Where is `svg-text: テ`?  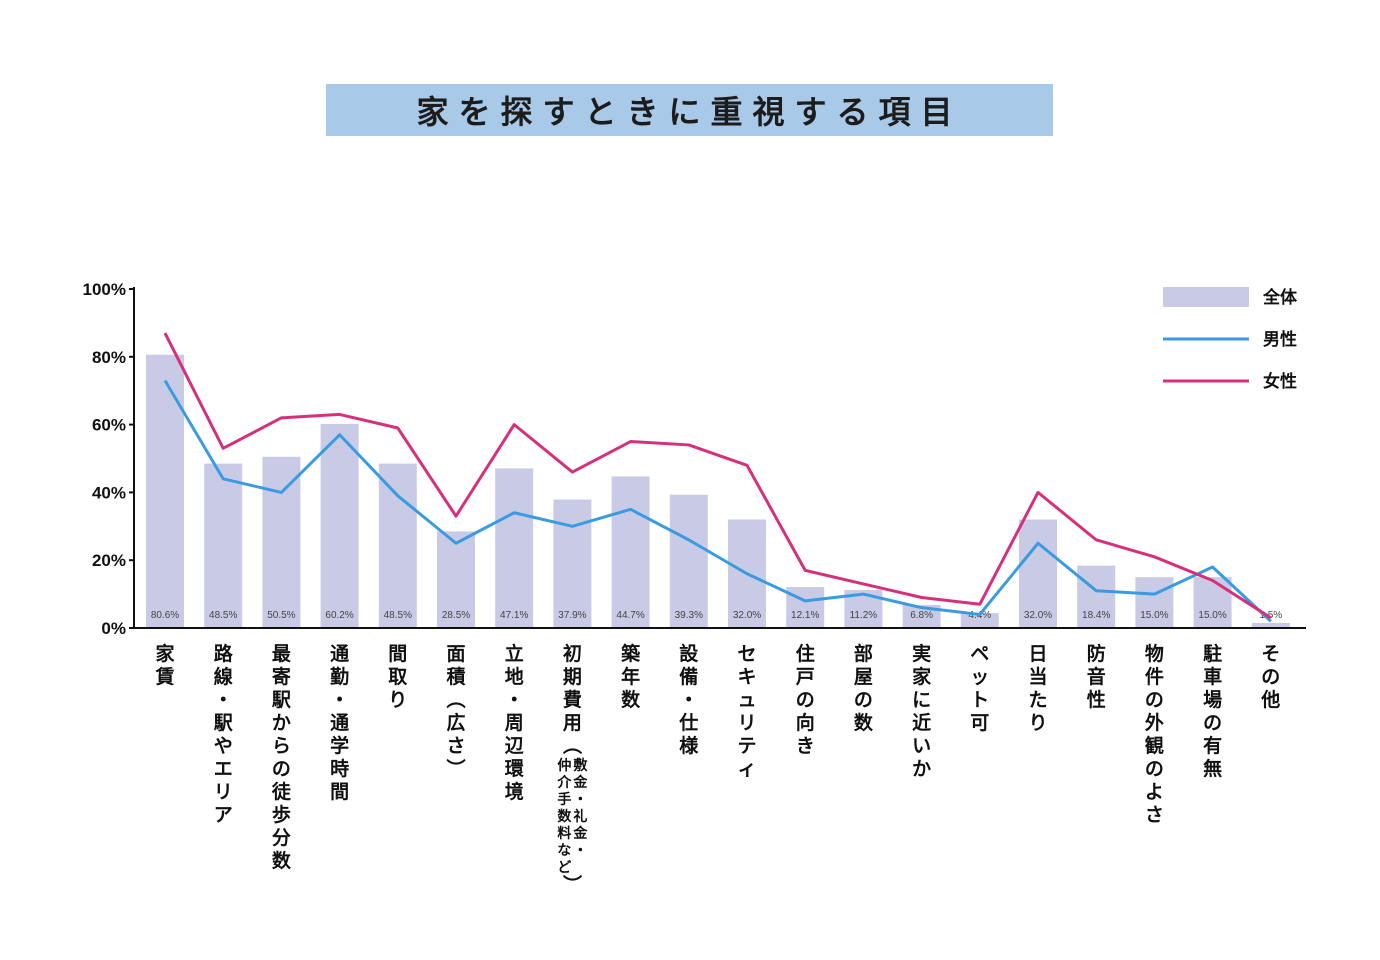
svg-text: テ is located at coordinates (746, 746).